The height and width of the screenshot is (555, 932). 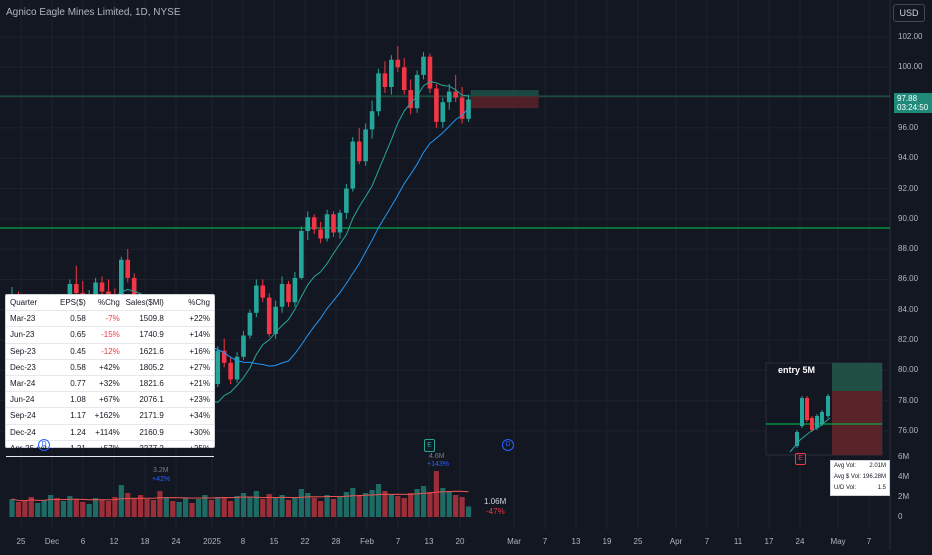 What do you see at coordinates (460, 541) in the screenshot?
I see `time-tick: 20` at bounding box center [460, 541].